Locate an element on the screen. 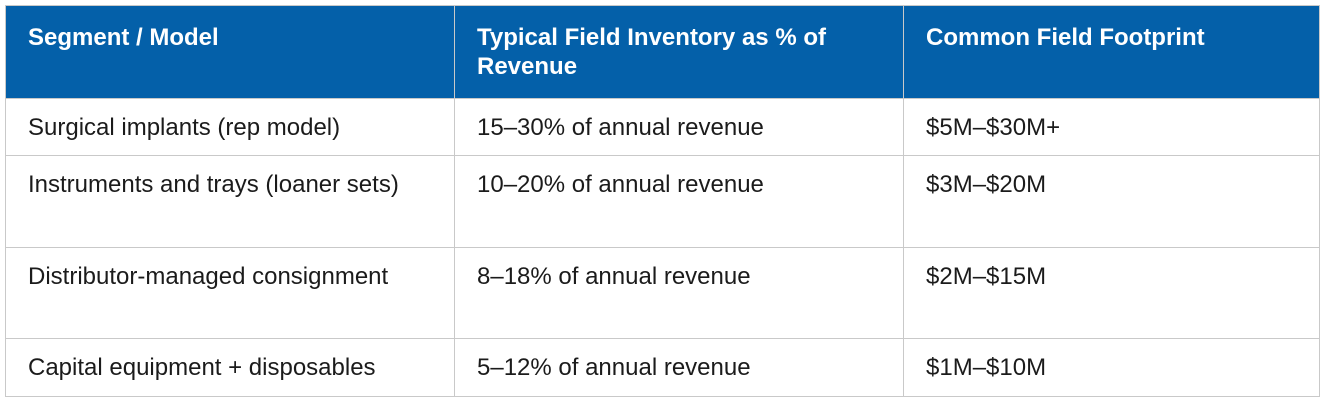 This screenshot has width=1322, height=410. cell-inventory-pct: 10–20% of annual revenue is located at coordinates (679, 201).